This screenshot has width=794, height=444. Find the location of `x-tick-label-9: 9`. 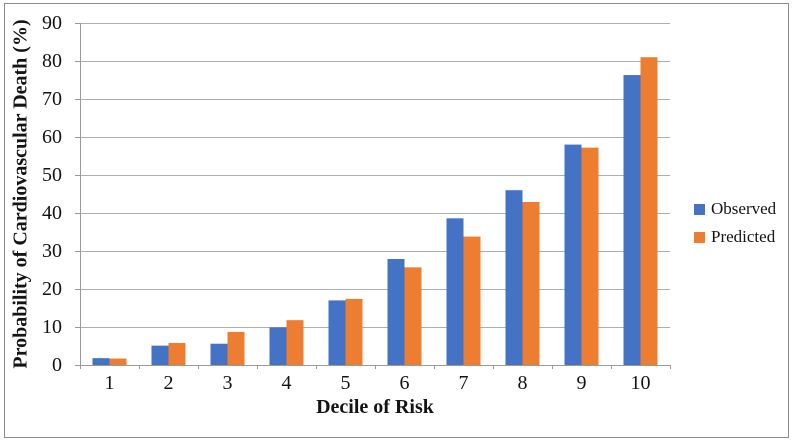

x-tick-label-9: 9 is located at coordinates (581, 383).